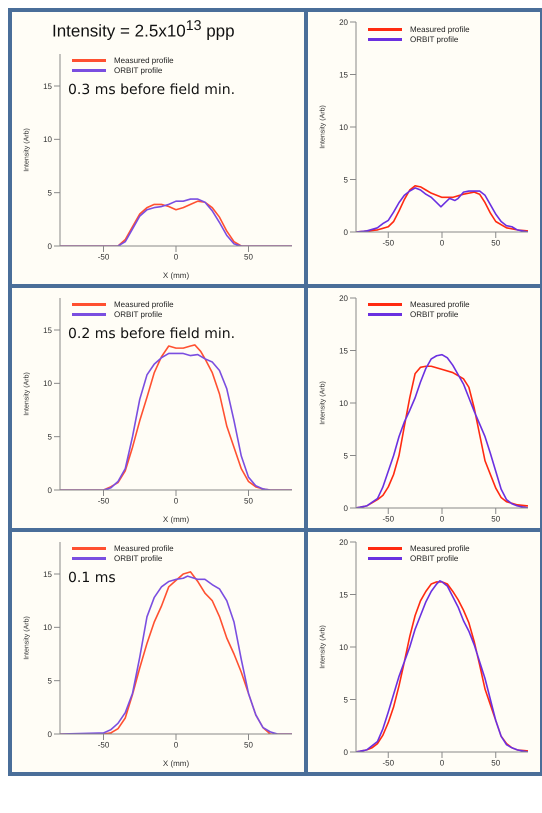 This screenshot has height=813, width=542. What do you see at coordinates (152, 90) in the screenshot?
I see `annotation: 0.3 ms before field min.` at bounding box center [152, 90].